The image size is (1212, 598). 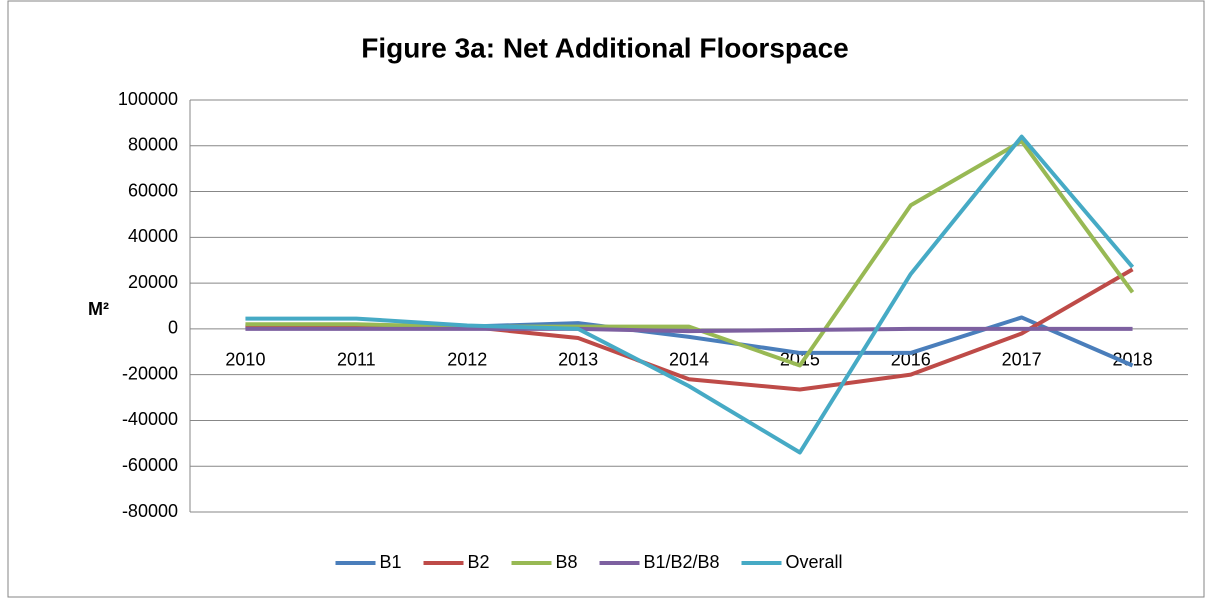 I want to click on y-tick-label: -60000, so click(x=150, y=465).